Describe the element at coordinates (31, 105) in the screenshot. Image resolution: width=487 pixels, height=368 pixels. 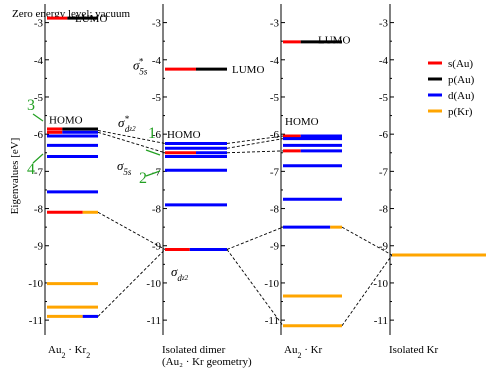
I see `marker-label: 3` at that location.